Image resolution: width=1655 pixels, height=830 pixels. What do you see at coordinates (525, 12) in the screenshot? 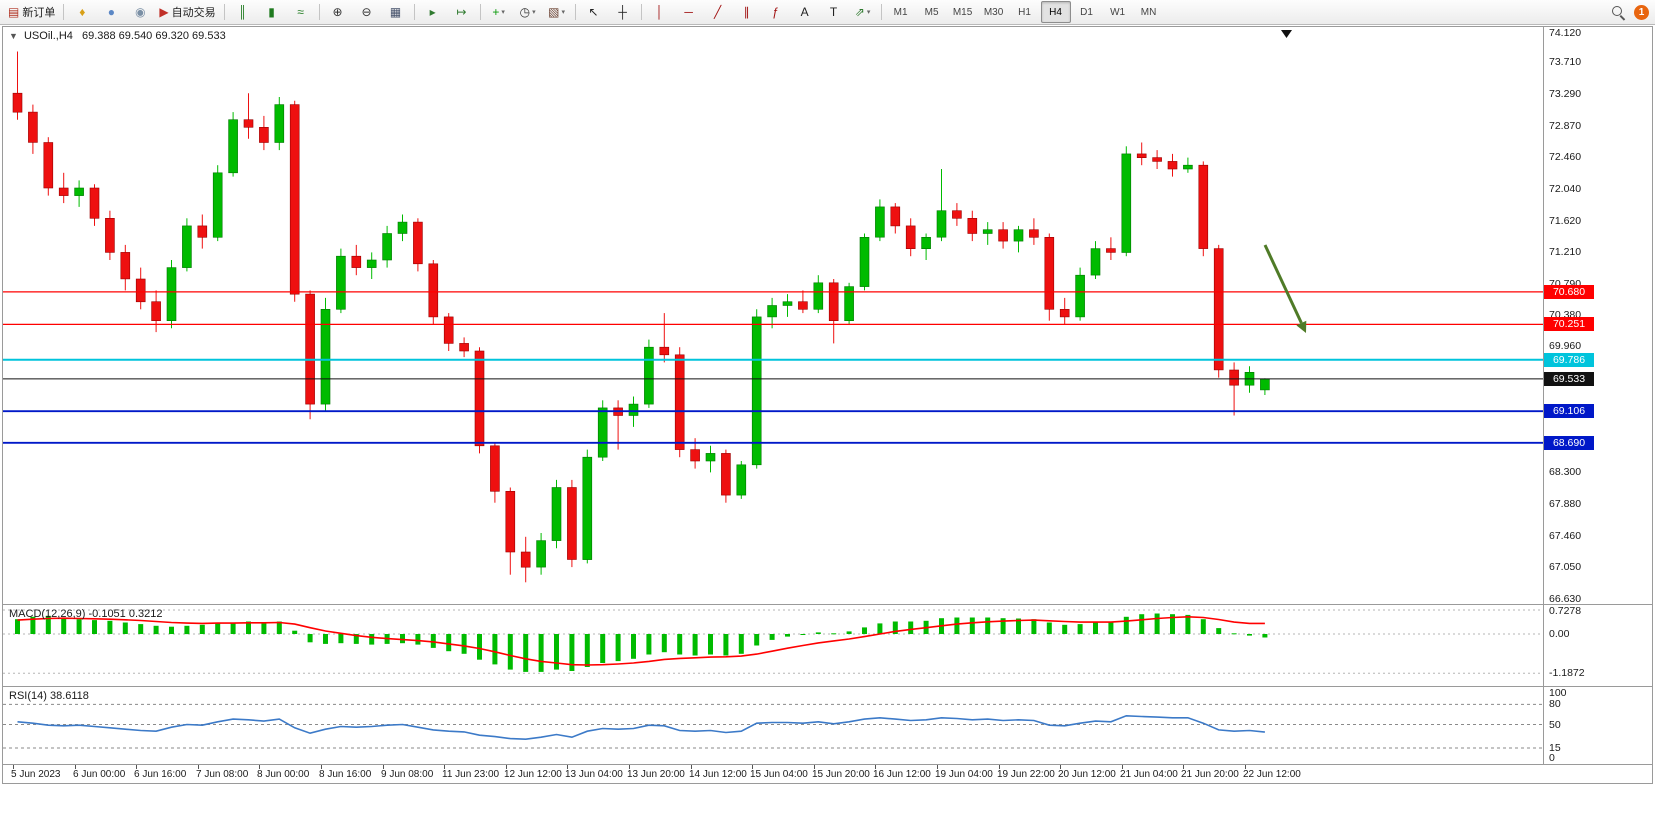
I see `periods-clock-icon: ◷` at bounding box center [525, 12].